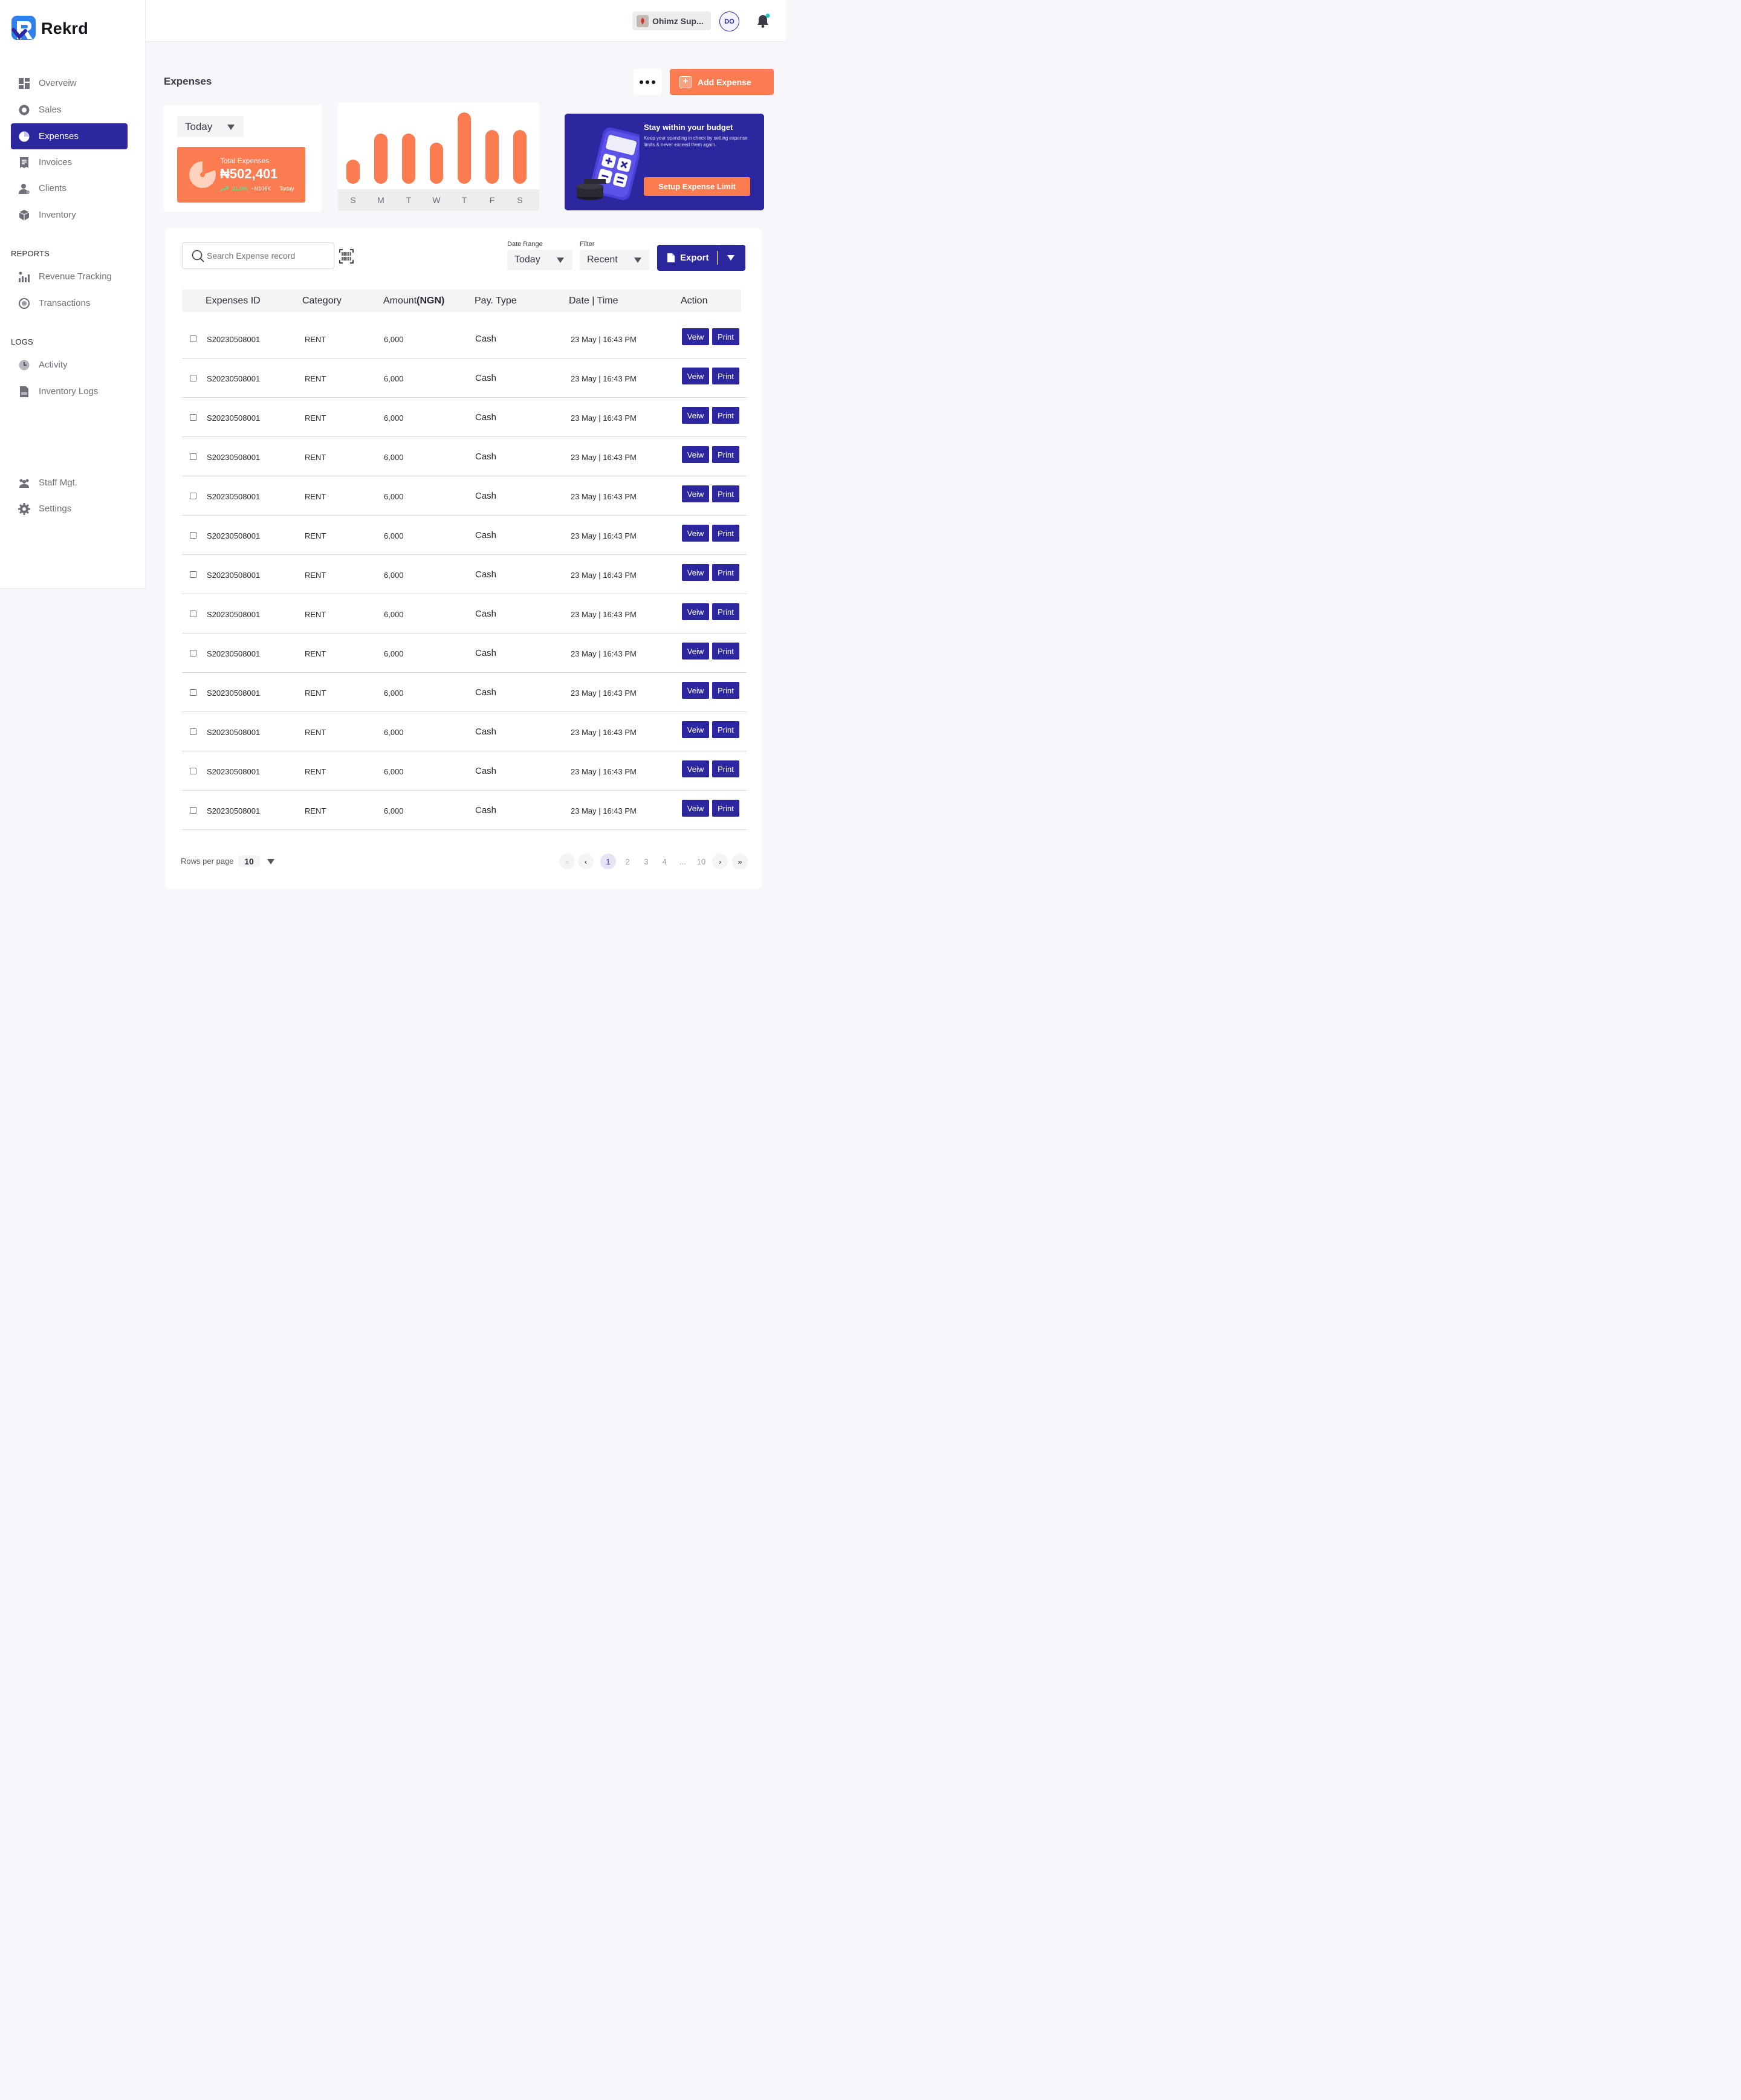 This screenshot has height=2100, width=1741. I want to click on page-10-button: 10, so click(701, 861).